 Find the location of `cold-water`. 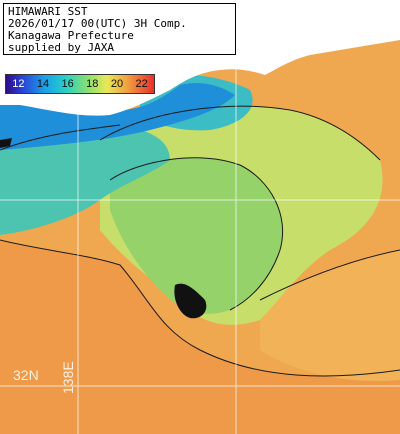

cold-water is located at coordinates (117, 116).